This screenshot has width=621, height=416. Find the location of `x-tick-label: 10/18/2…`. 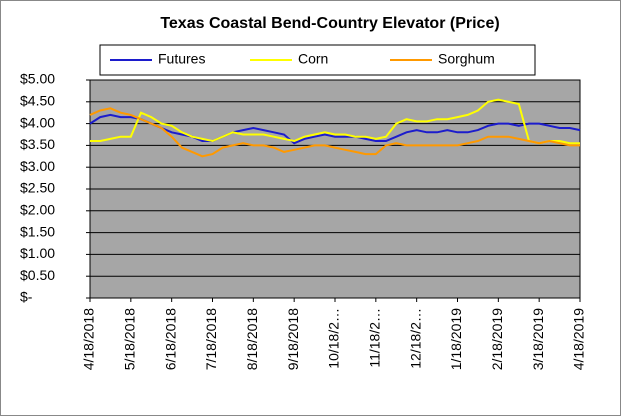

x-tick-label: 10/18/2… is located at coordinates (334, 338).